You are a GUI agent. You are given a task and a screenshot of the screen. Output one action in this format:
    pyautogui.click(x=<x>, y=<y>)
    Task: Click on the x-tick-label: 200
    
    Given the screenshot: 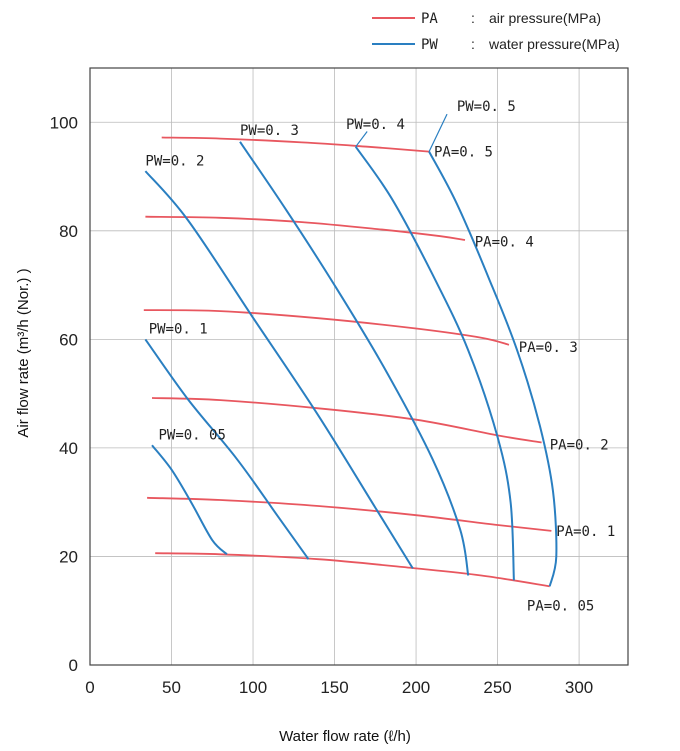 What is the action you would take?
    pyautogui.click(x=416, y=687)
    